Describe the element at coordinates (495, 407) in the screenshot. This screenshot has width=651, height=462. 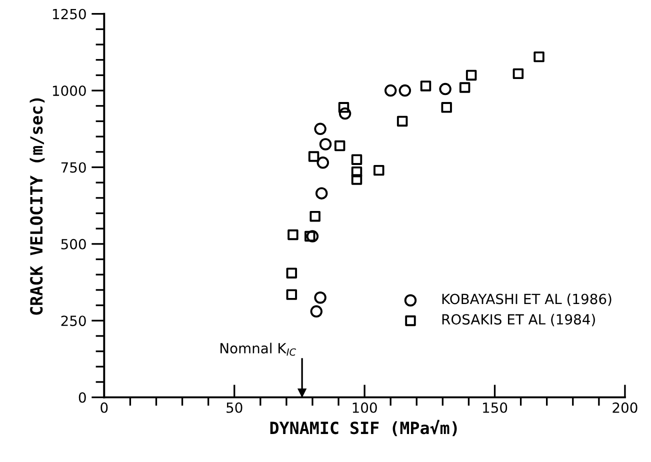
I see `x-tick-label: 150` at that location.